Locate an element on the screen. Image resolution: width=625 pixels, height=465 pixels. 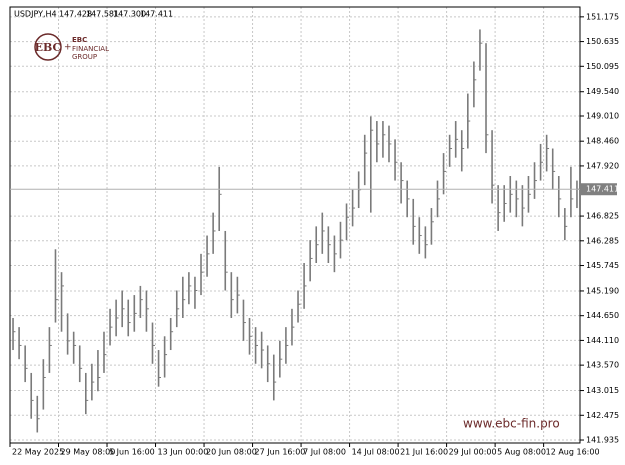
watermark: www.ebc-fin.pro is located at coordinates (511, 424).